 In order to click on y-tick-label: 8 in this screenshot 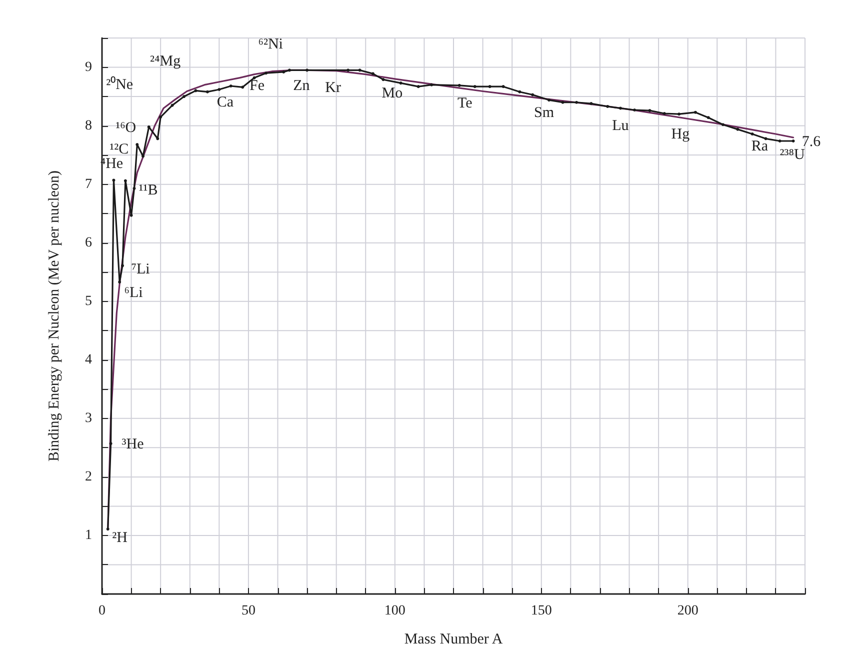, I will do `click(88, 126)`.